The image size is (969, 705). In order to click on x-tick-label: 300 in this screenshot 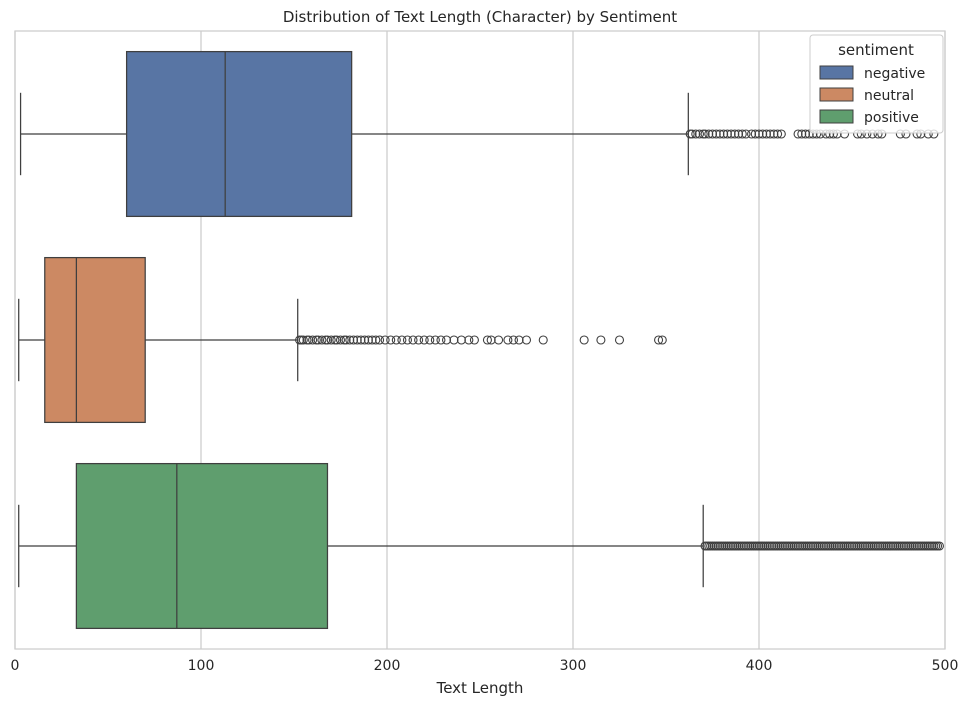, I will do `click(573, 666)`.